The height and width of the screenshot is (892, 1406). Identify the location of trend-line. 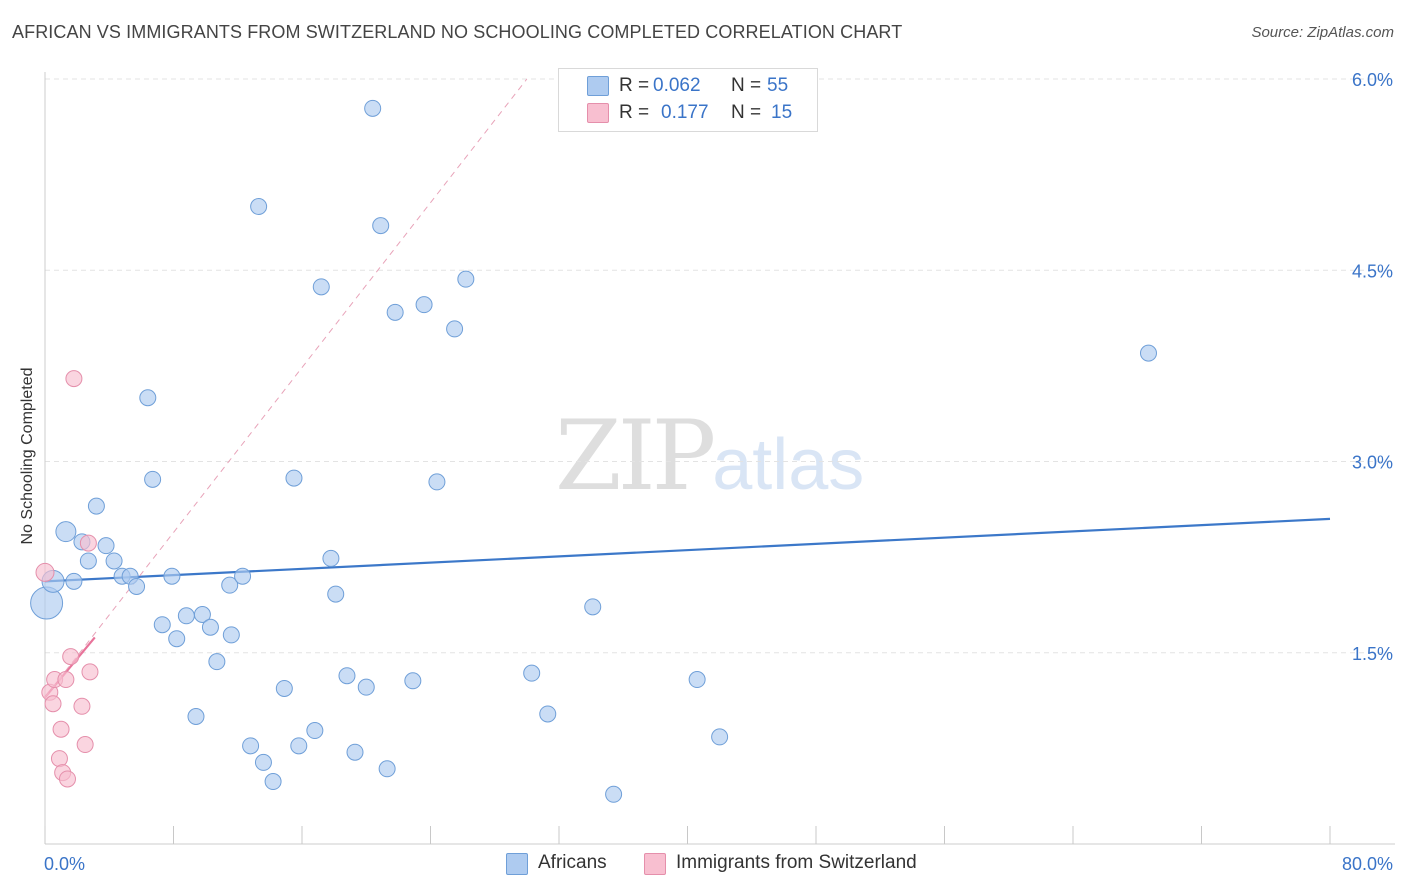
(687, 550).